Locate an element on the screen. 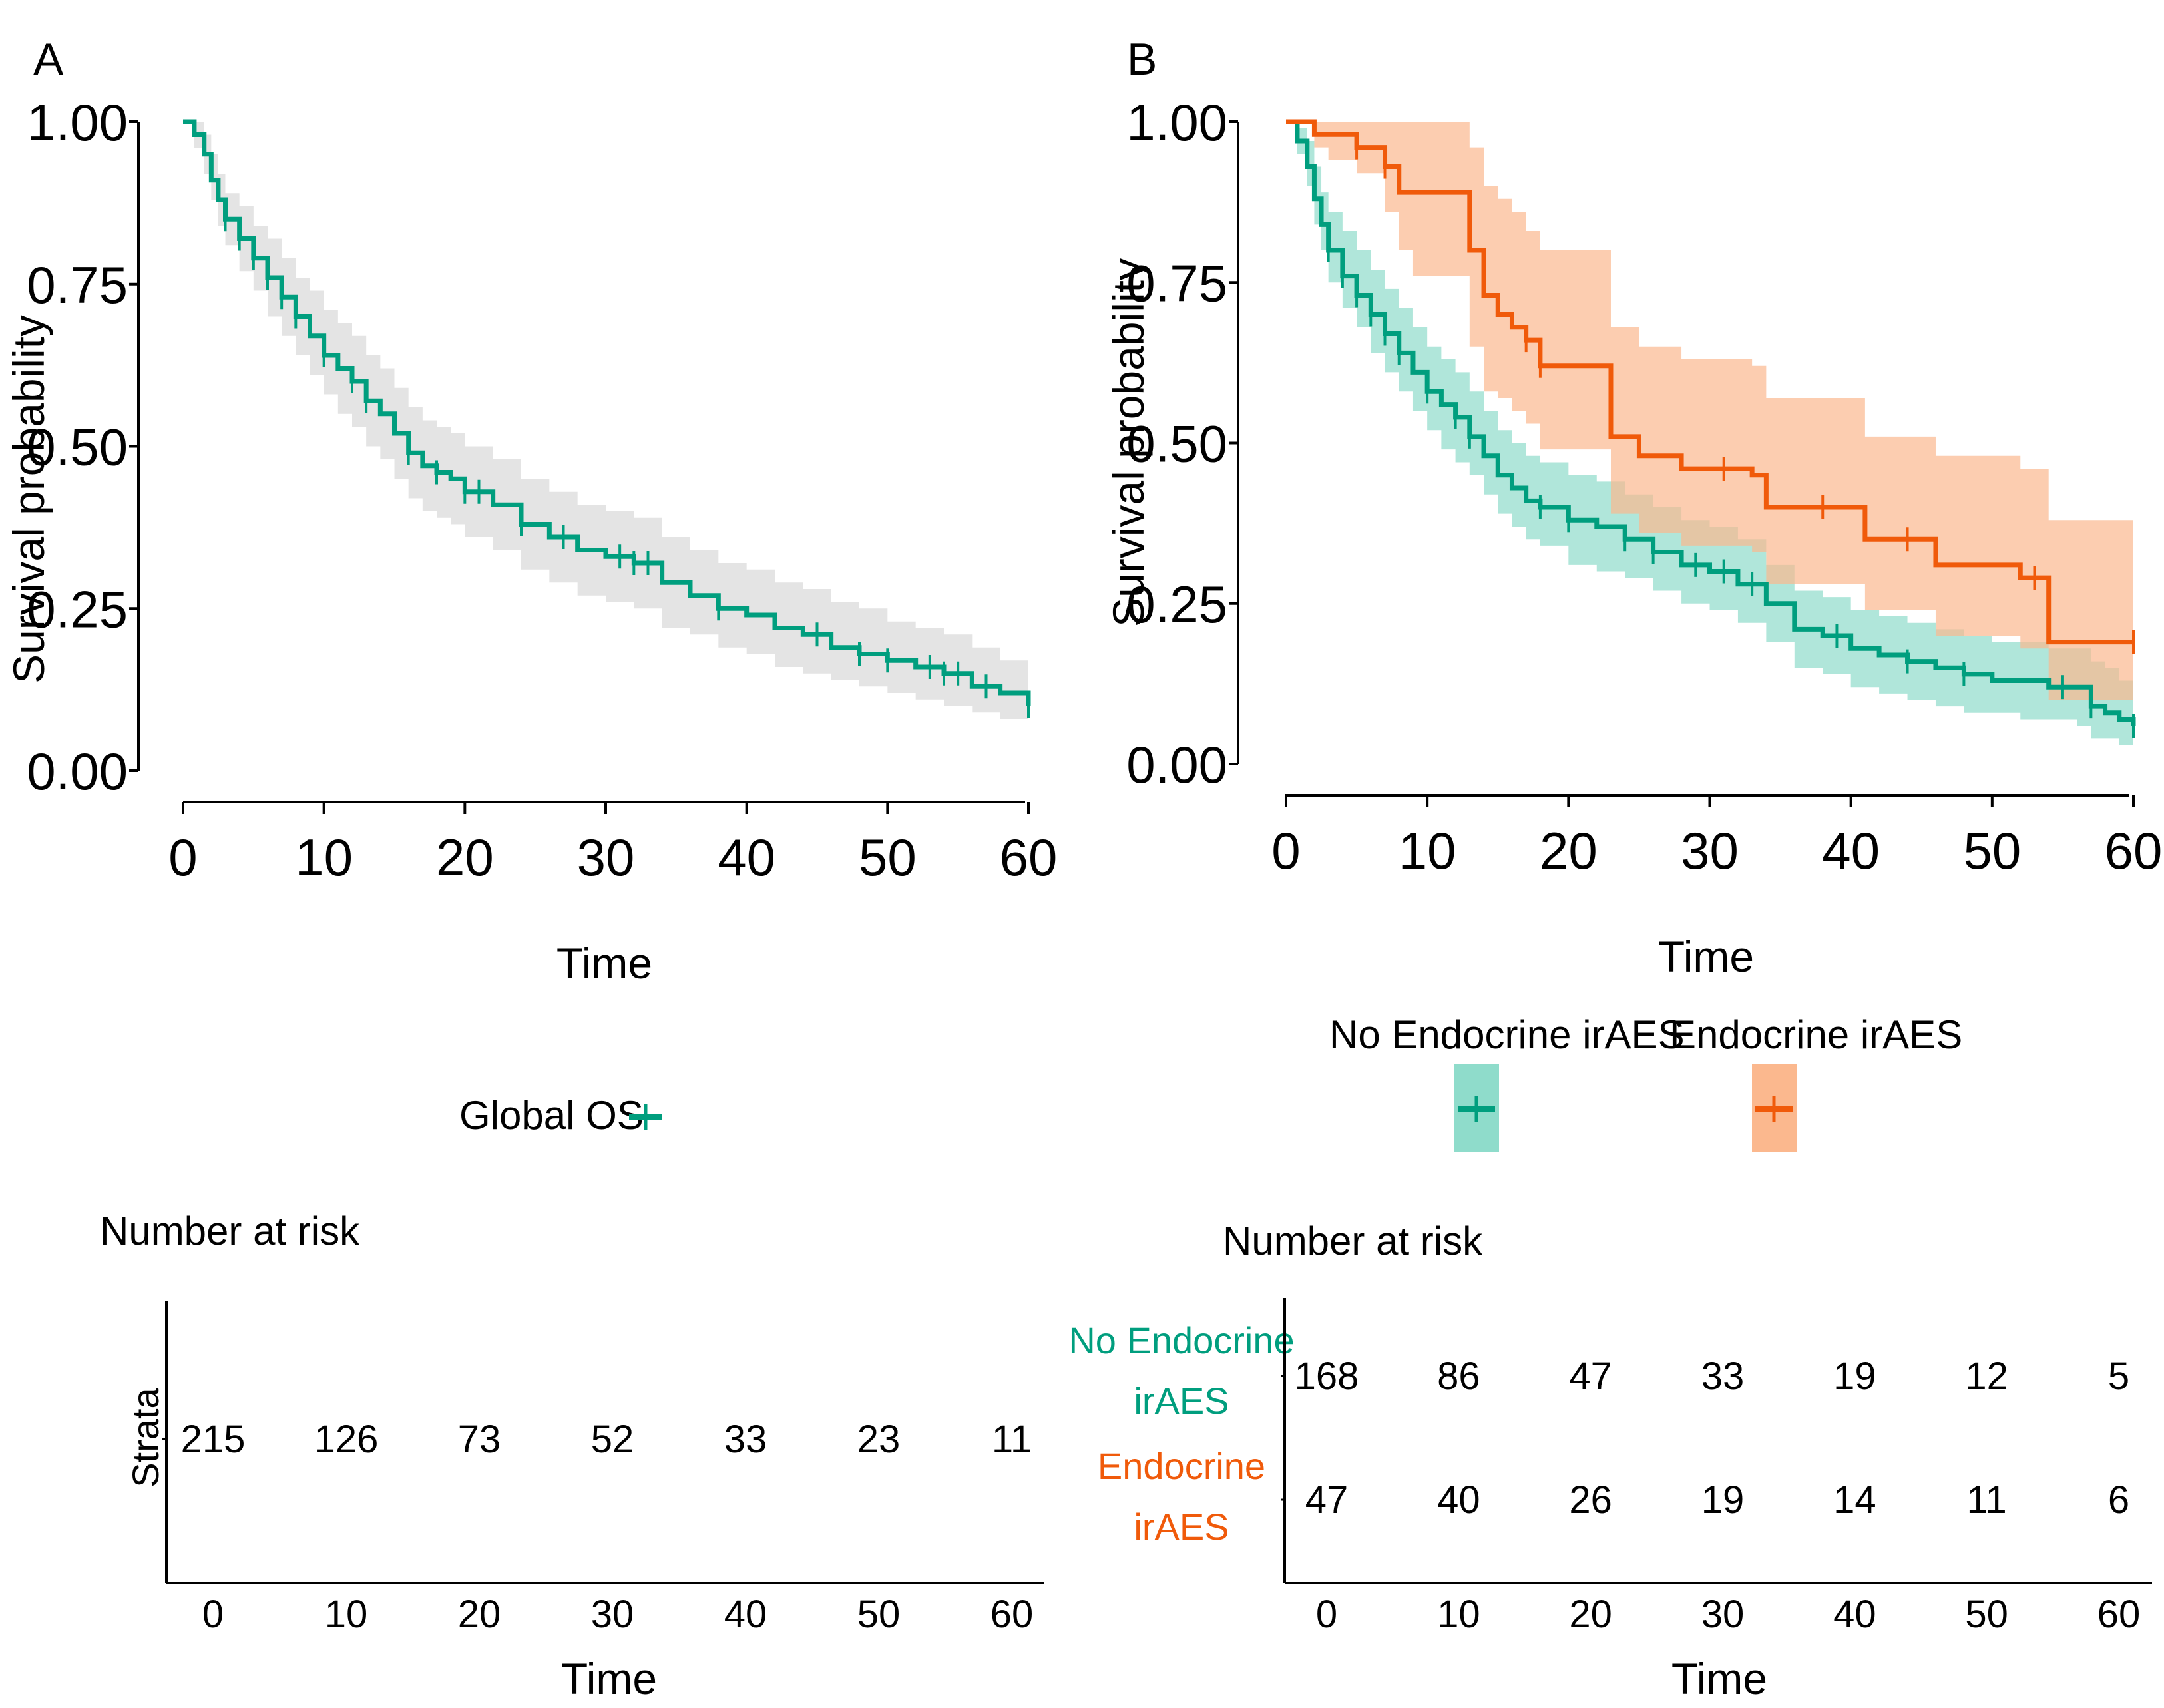 The width and height of the screenshot is (2164, 1708). a-y-tick-label-2: 0.50 is located at coordinates (77, 447).